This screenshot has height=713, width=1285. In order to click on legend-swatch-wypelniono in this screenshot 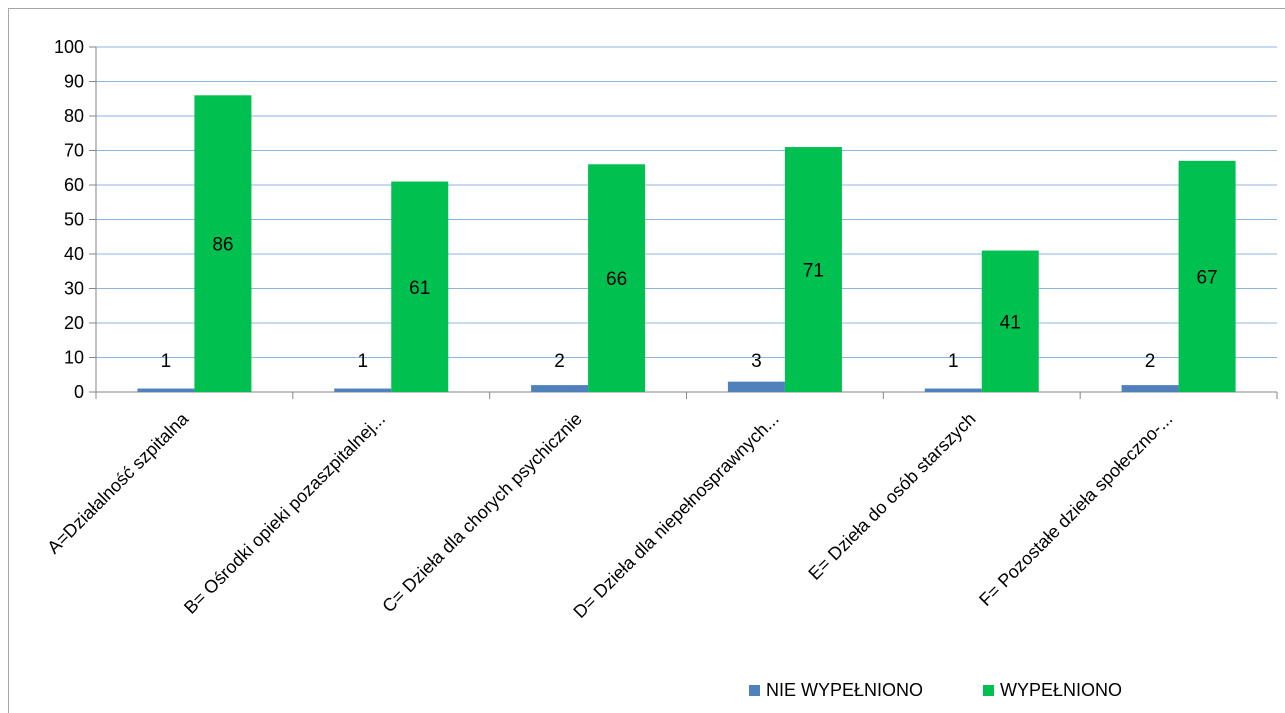, I will do `click(989, 690)`.